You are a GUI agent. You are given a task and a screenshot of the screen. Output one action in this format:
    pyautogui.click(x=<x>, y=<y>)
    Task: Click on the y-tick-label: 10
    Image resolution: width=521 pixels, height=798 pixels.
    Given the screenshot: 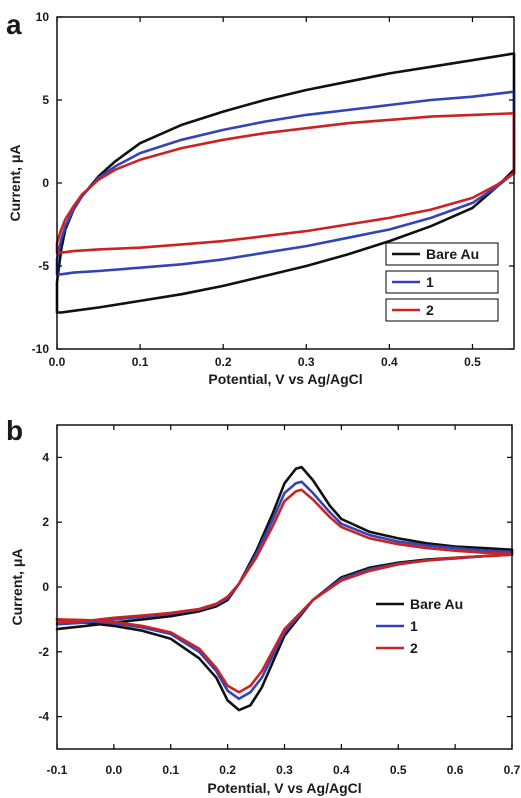 What is the action you would take?
    pyautogui.click(x=43, y=17)
    